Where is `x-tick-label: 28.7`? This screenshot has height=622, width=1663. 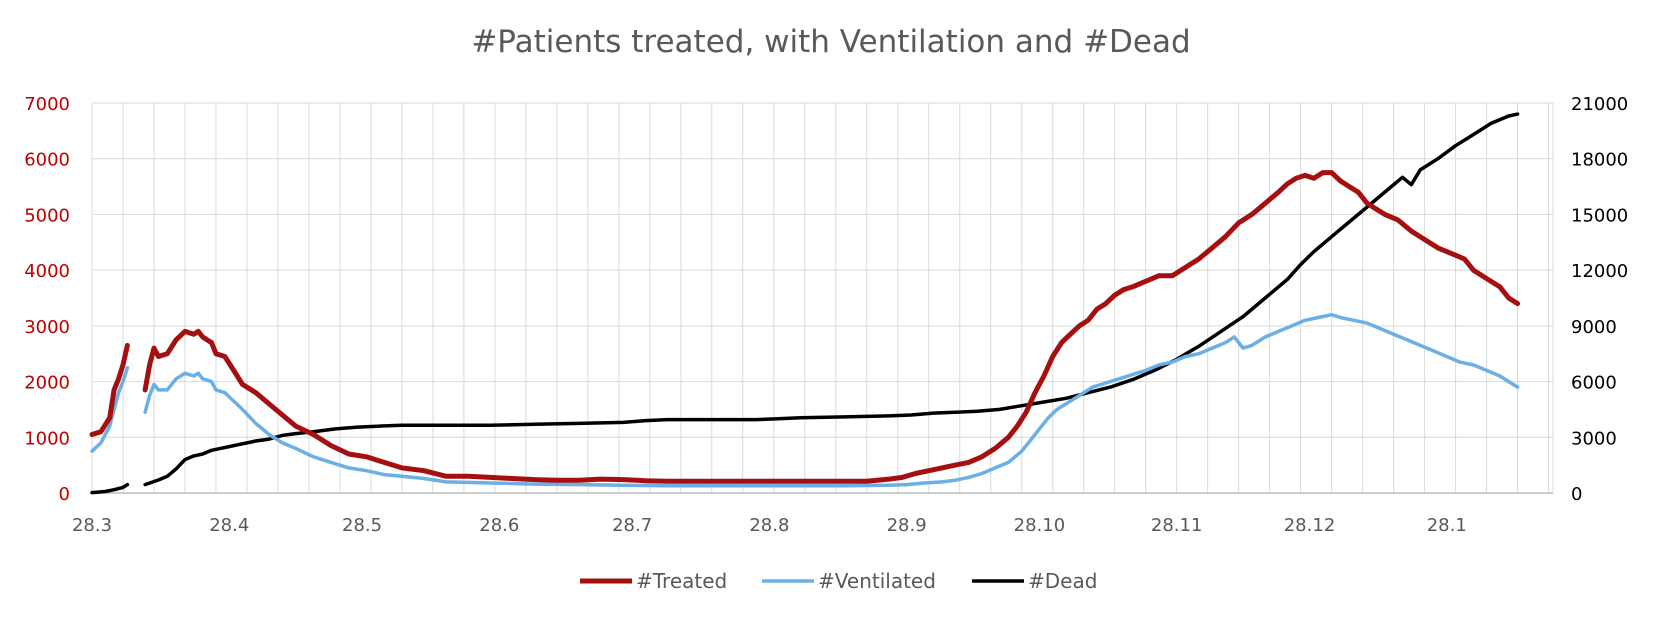
x-tick-label: 28.7 is located at coordinates (632, 525).